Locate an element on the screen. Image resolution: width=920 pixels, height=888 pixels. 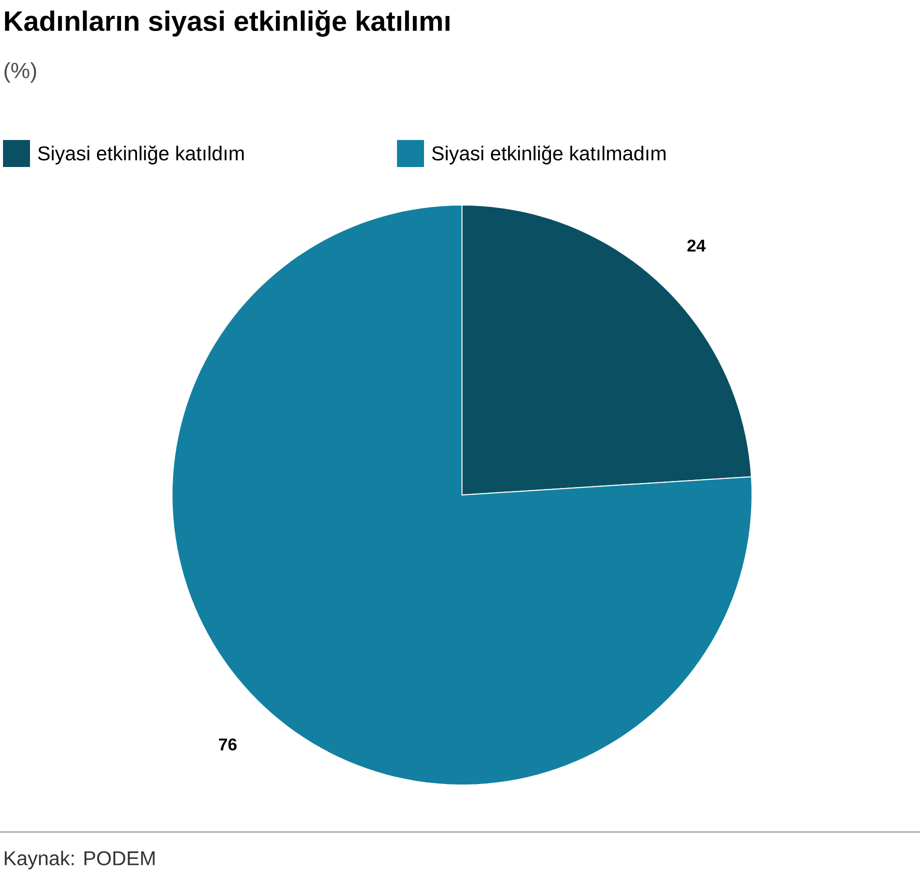
legend-label: Siyasi etkinliğe katıldım is located at coordinates (141, 155).